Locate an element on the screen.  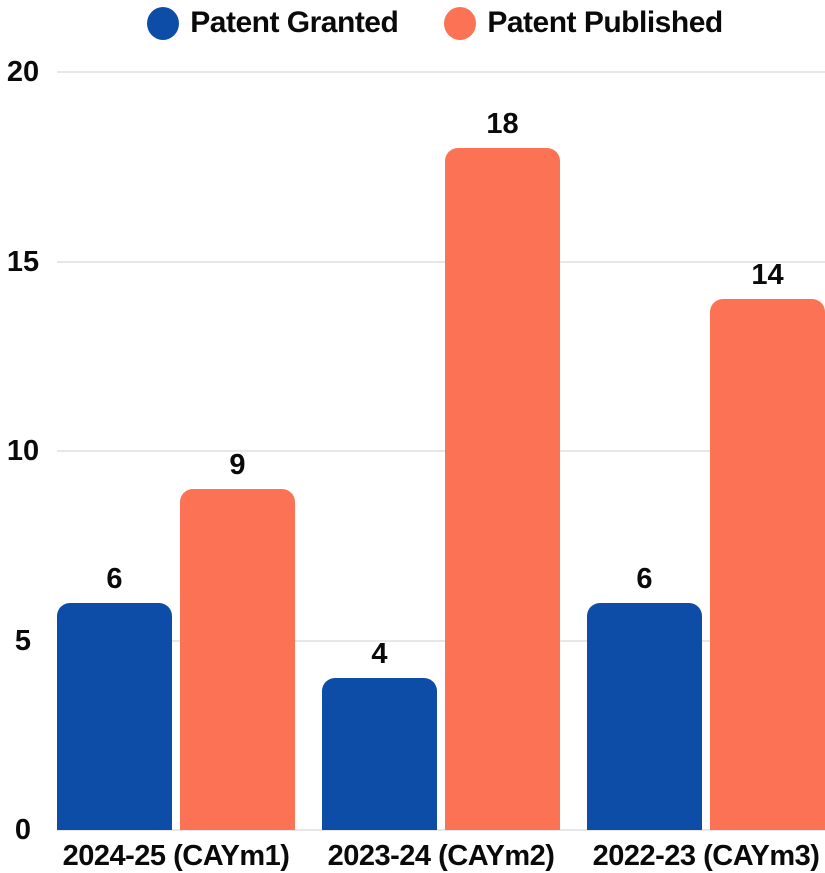
bar-patent-published: 14 is located at coordinates (767, 544).